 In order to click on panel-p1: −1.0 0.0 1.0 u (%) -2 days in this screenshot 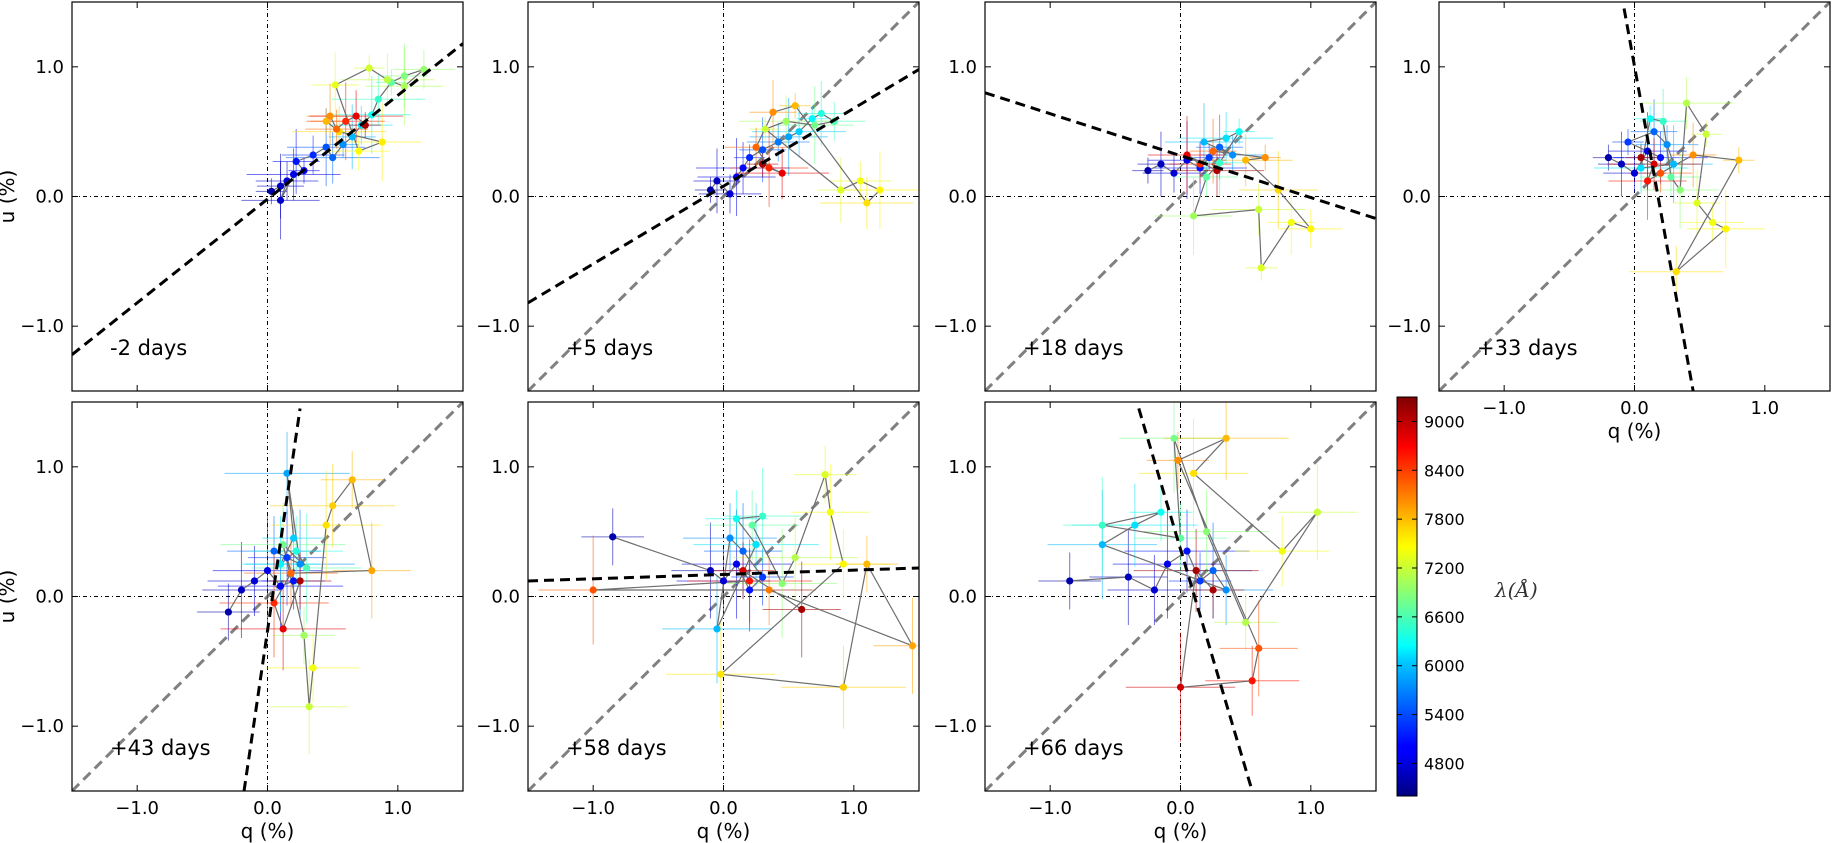, I will do `click(232, 196)`.